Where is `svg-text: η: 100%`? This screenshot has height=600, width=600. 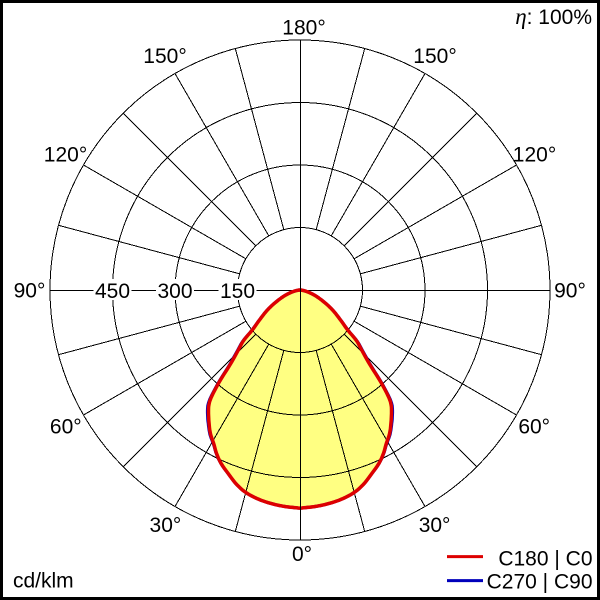
svg-text: η: 100% is located at coordinates (553, 16).